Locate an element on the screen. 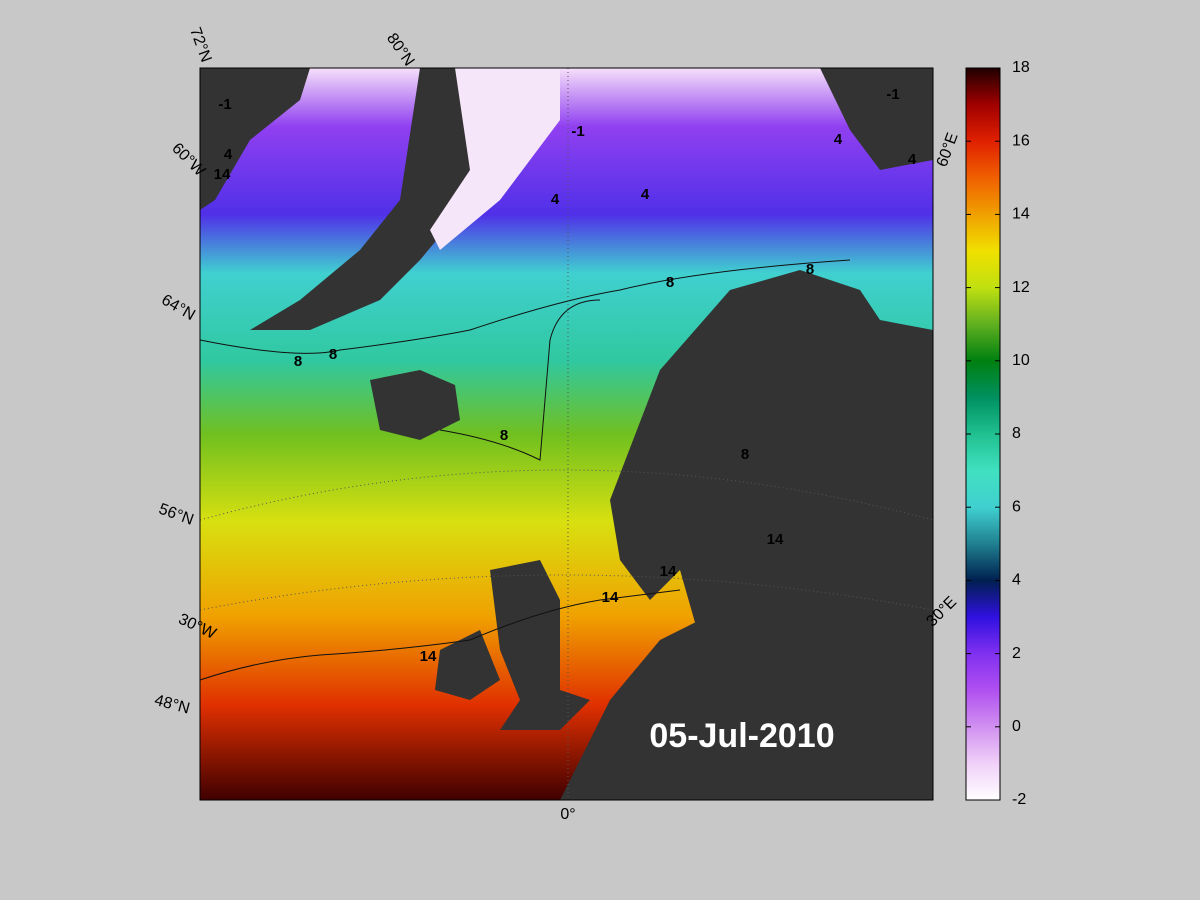  graticule-label: 48°N is located at coordinates (172, 705).